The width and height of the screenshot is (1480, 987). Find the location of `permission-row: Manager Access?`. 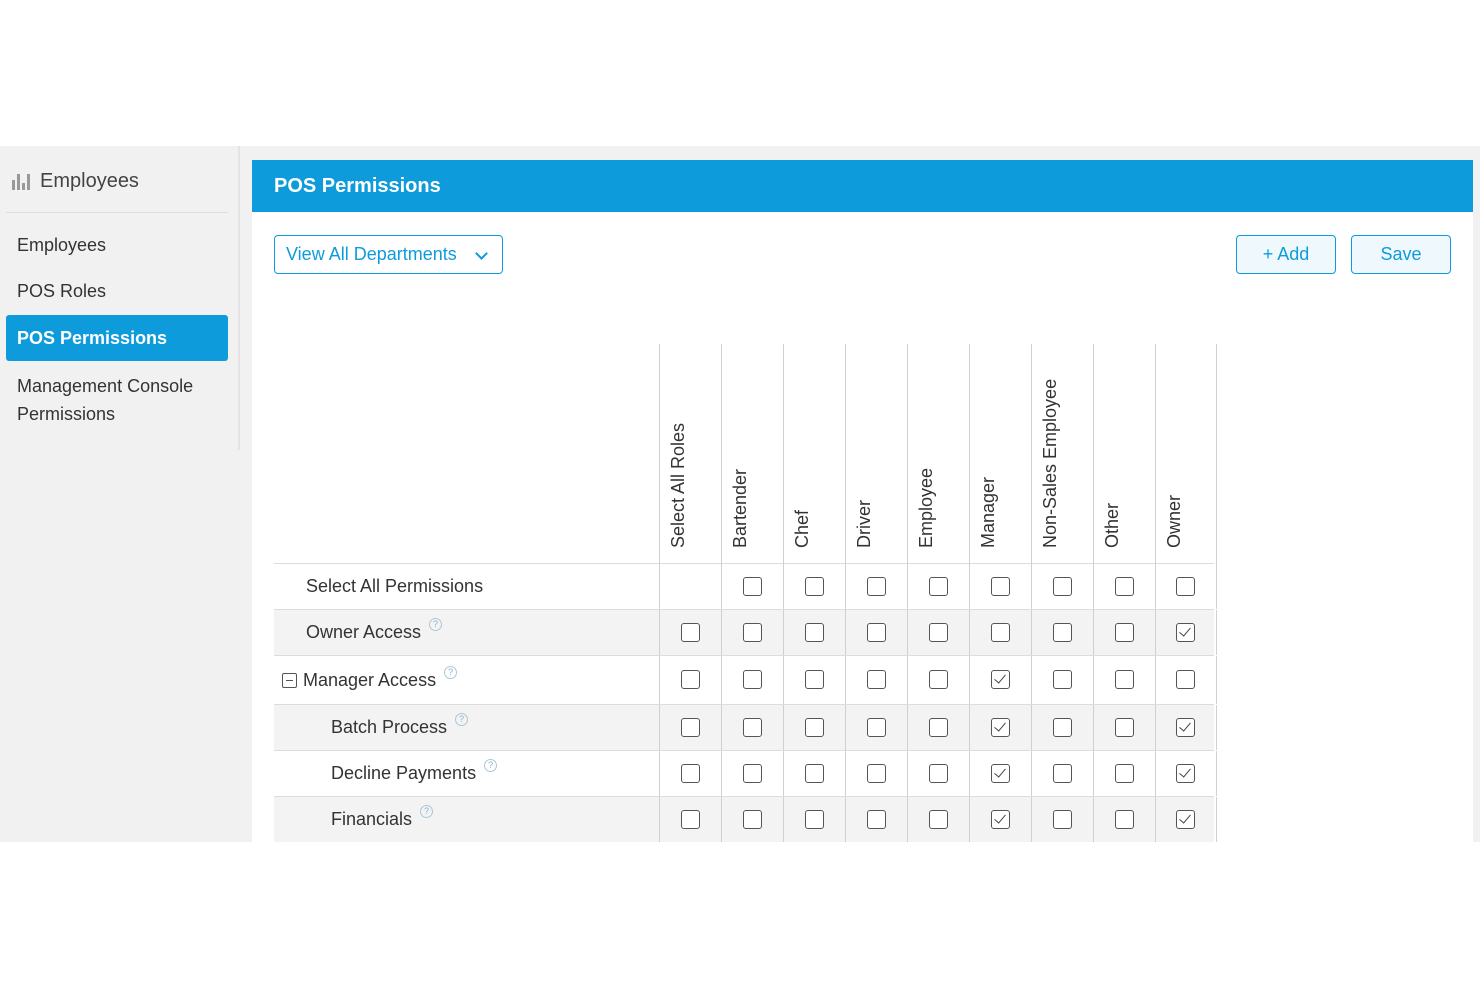

permission-row: Manager Access? is located at coordinates (745, 680).